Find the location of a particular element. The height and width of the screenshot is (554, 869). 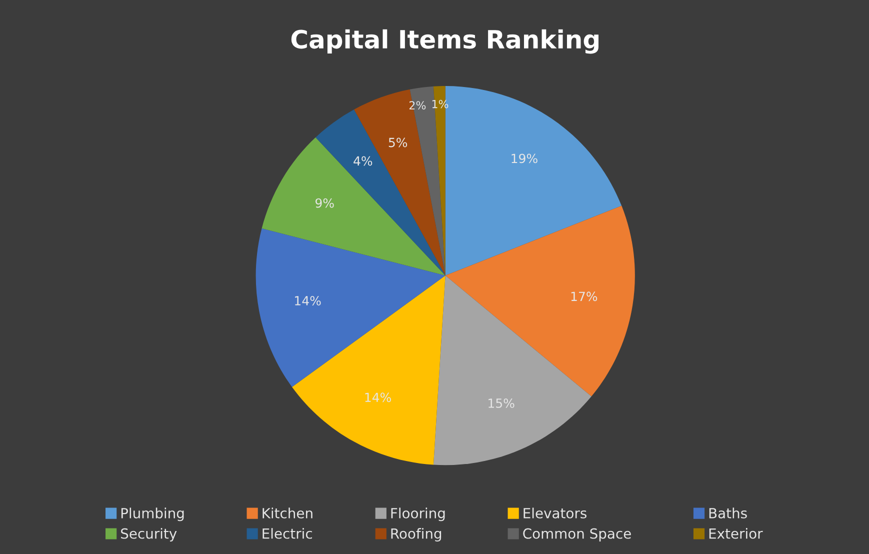

data-label: 4% is located at coordinates (363, 161).